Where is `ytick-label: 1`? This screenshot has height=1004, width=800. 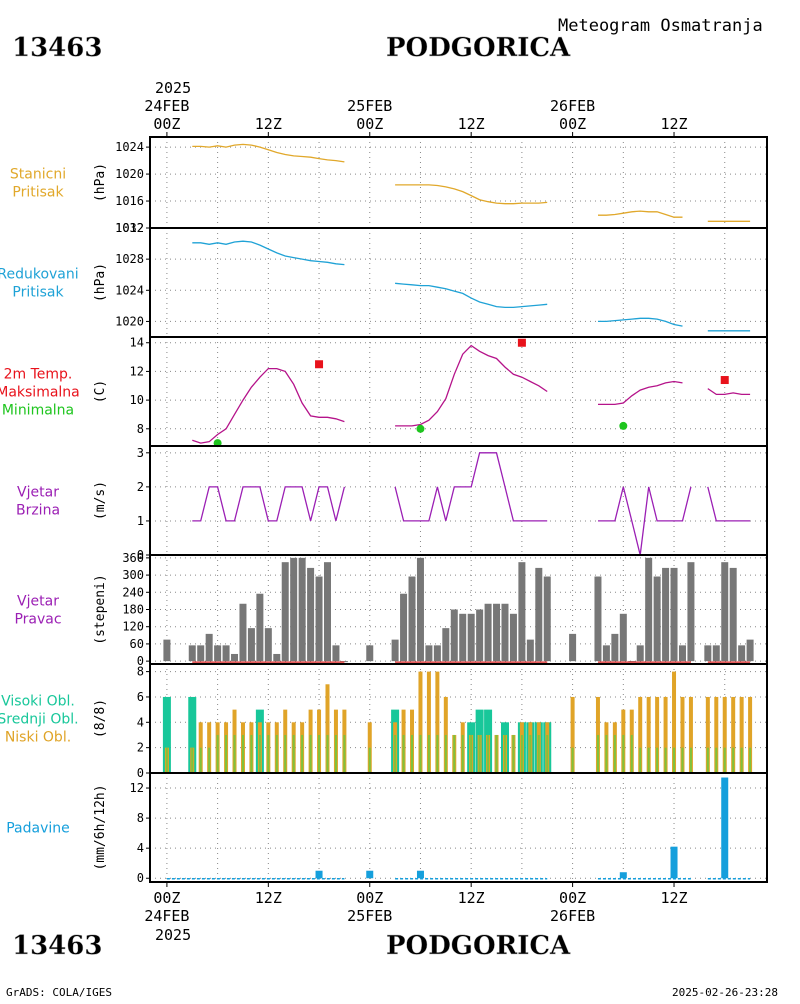 ytick-label: 1 is located at coordinates (140, 521).